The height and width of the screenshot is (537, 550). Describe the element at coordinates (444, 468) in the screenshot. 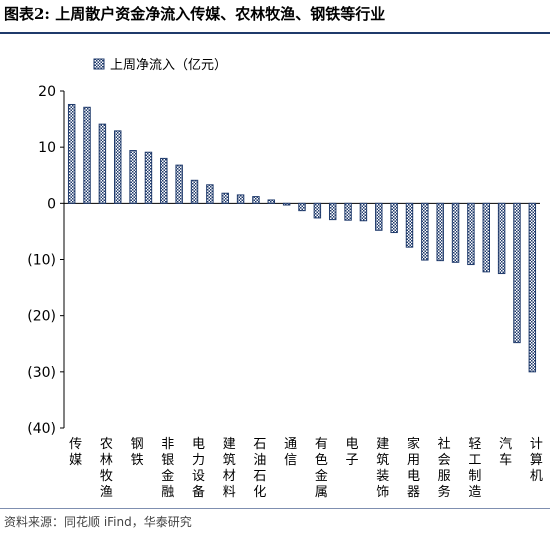

I see `x-tick-label: 社会服务` at that location.